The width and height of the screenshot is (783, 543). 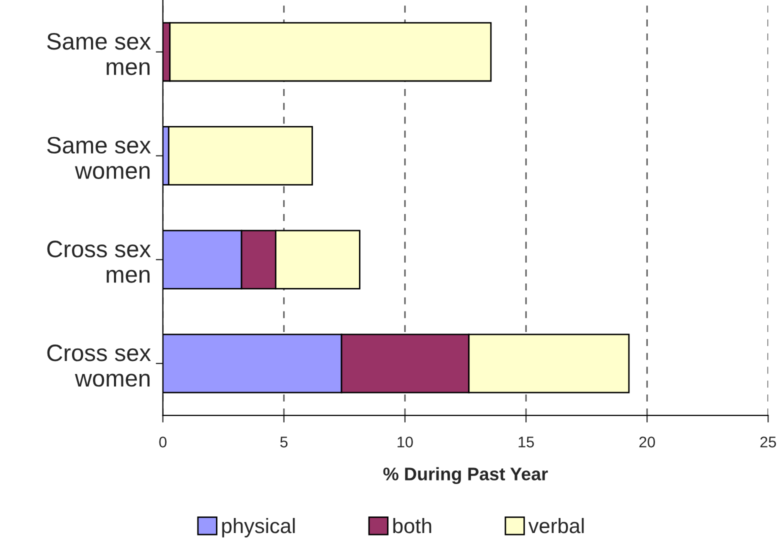 I want to click on x-tick-label: 15, so click(x=526, y=442).